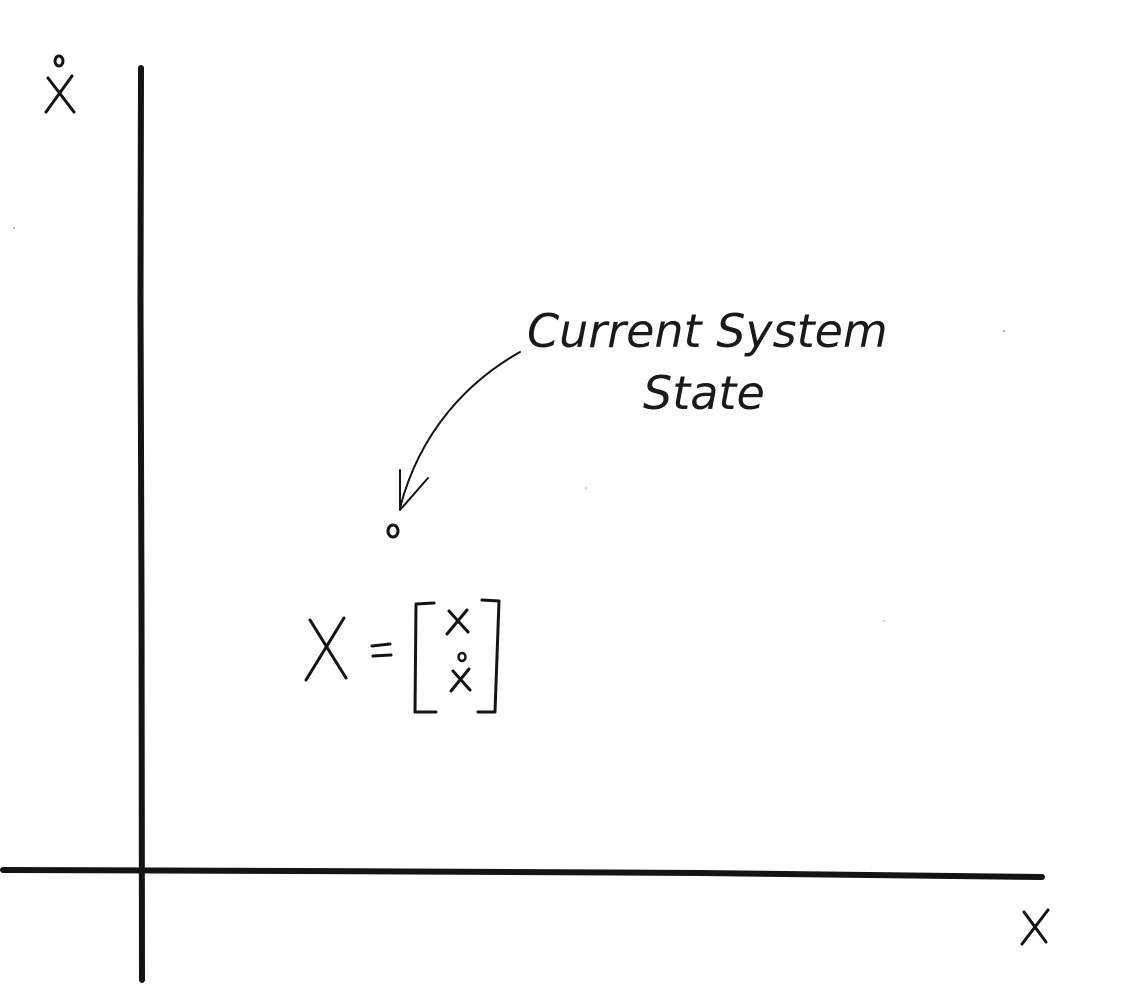 This screenshot has height=992, width=1124. I want to click on y-axis-label, so click(60, 84).